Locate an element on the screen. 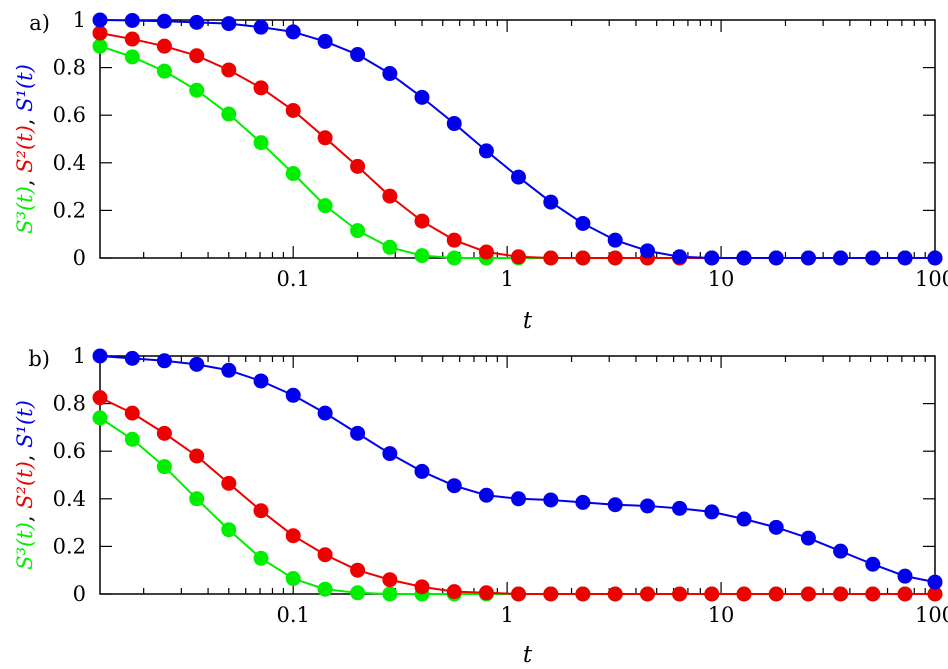  y-axis-label-part: S²(t) is located at coordinates (25, 485).